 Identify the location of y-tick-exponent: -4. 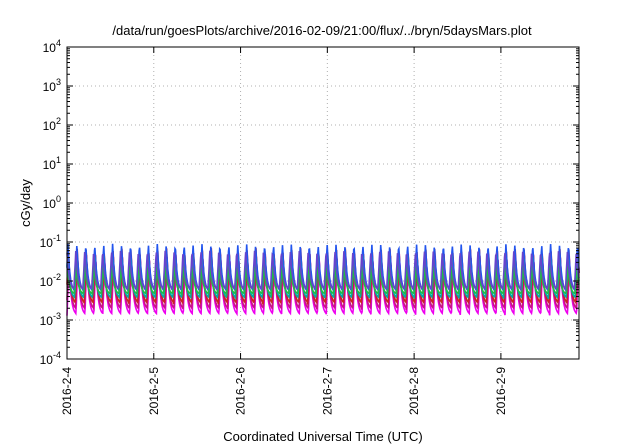
(57, 355).